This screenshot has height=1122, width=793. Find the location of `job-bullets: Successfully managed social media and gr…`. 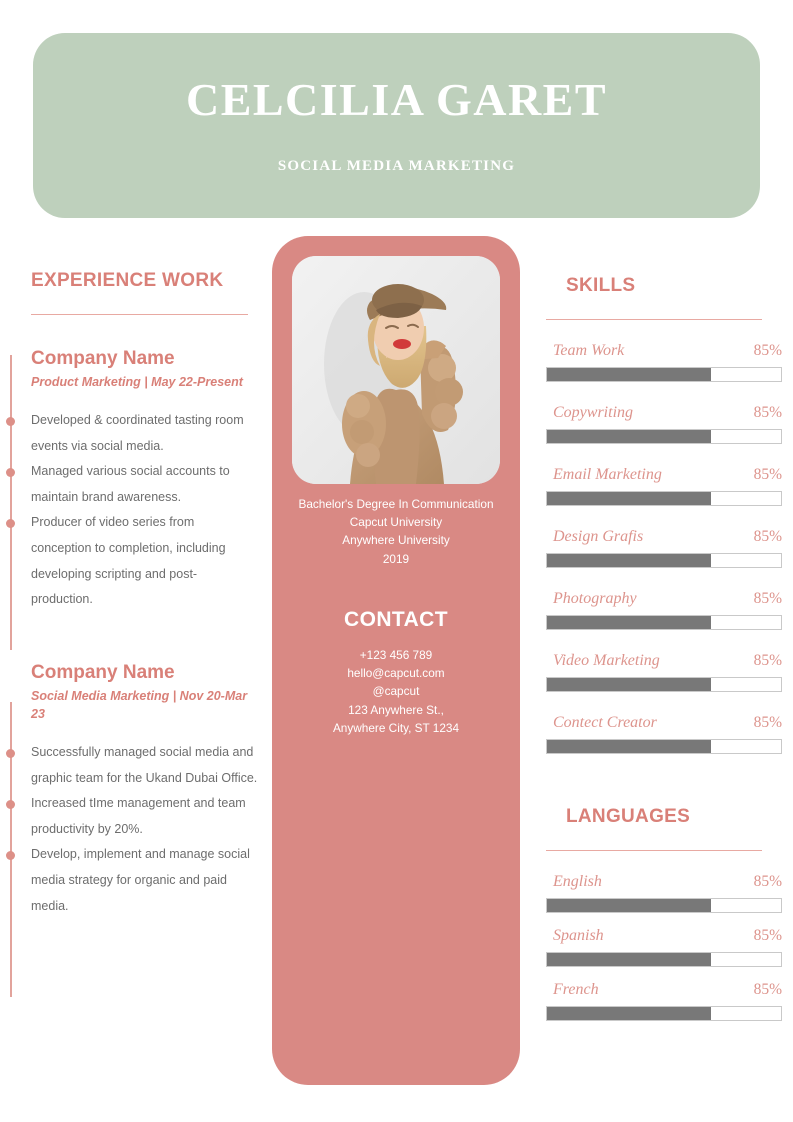

job-bullets: Successfully managed social media and gr… is located at coordinates (132, 829).